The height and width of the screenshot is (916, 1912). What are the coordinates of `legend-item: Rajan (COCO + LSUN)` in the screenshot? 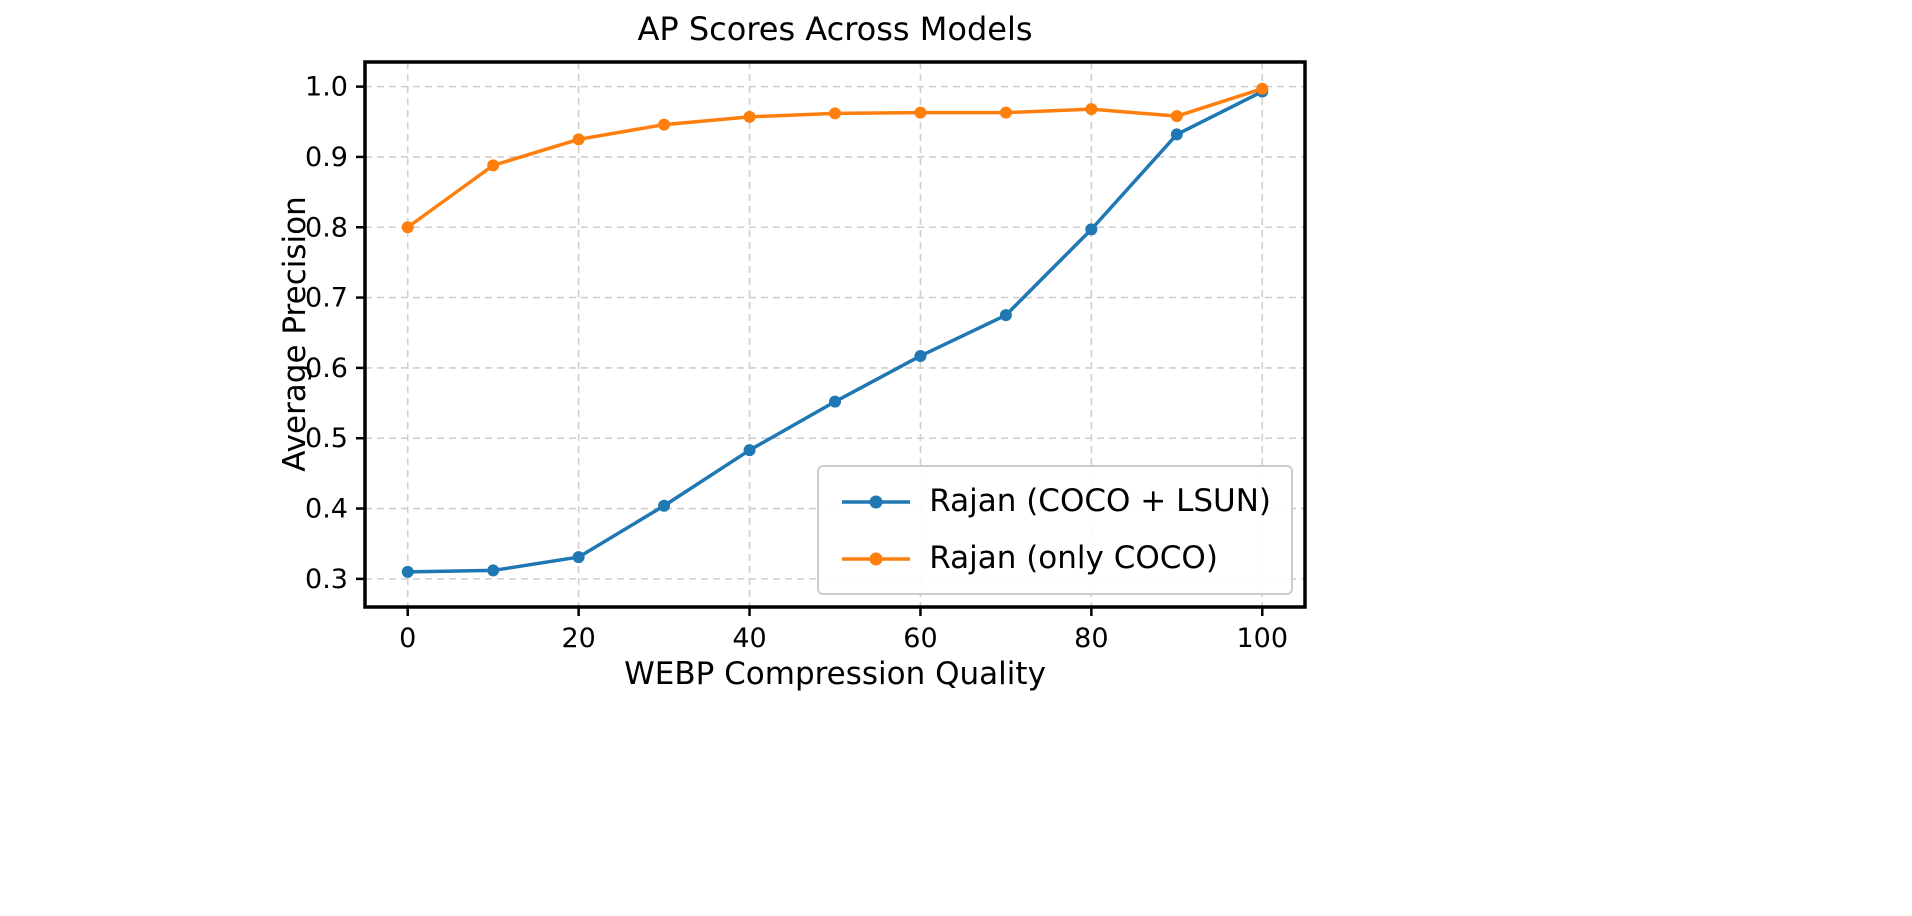 It's located at (1055, 501).